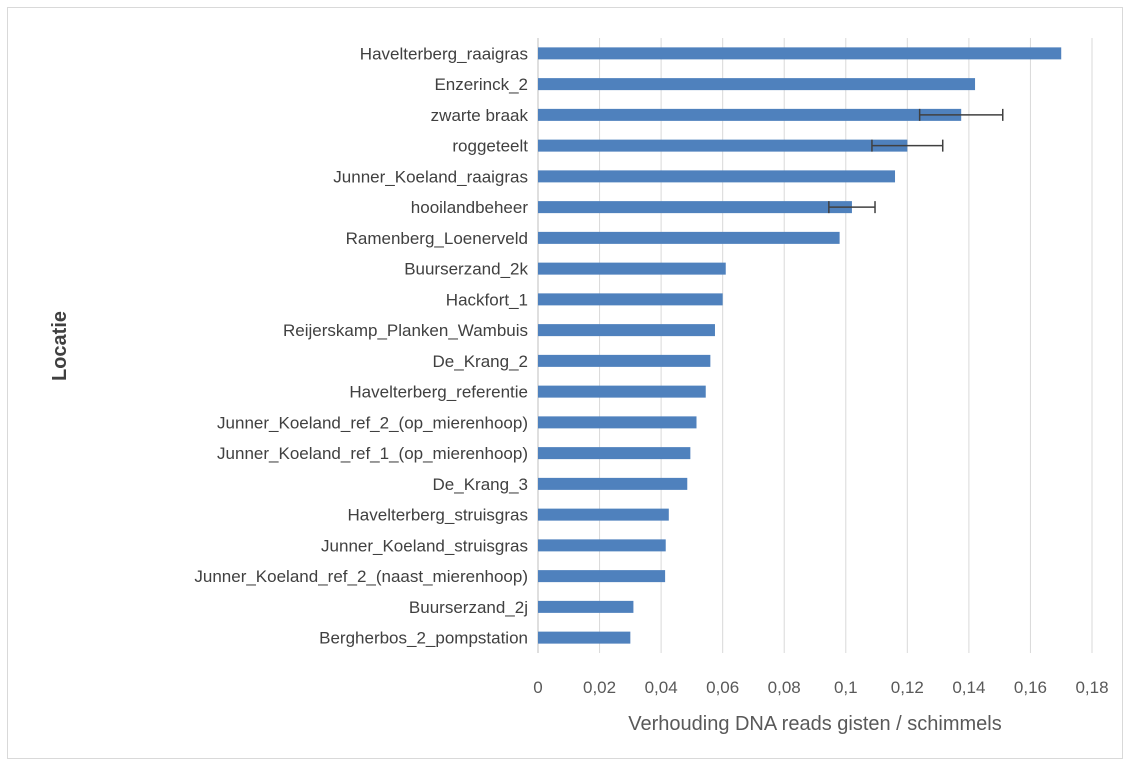 The height and width of the screenshot is (766, 1131). What do you see at coordinates (438, 392) in the screenshot?
I see `category-label: Havelterberg_referentie` at bounding box center [438, 392].